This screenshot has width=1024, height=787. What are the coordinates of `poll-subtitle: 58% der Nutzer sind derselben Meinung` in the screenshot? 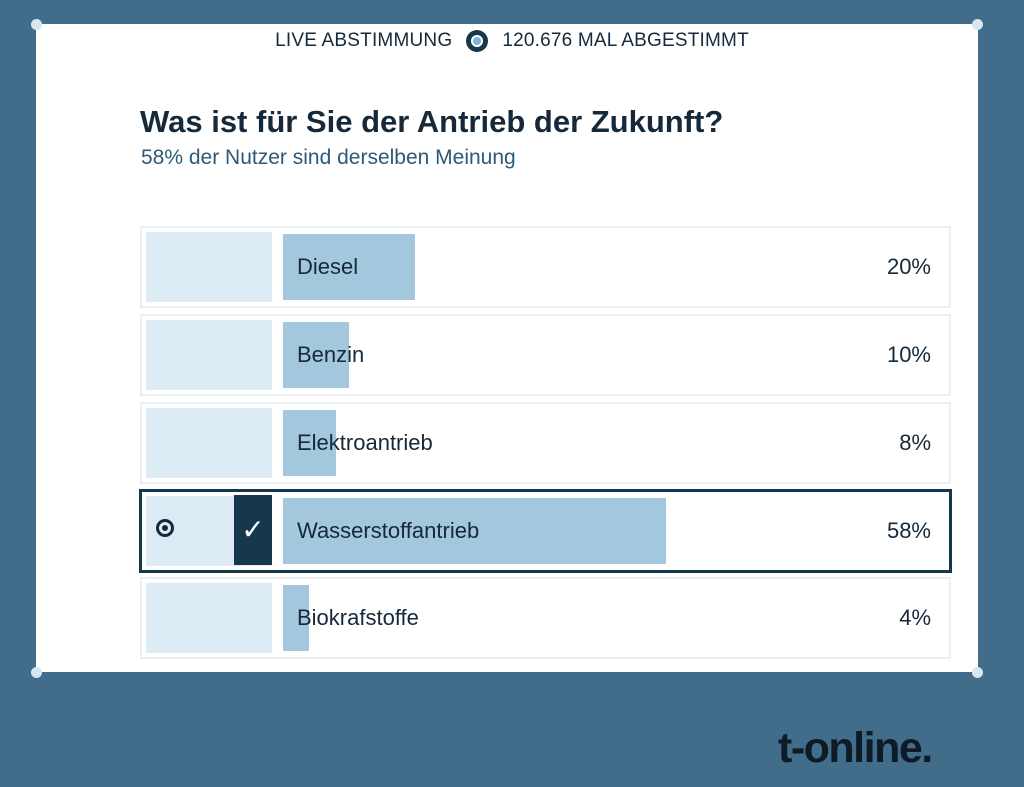 It's located at (328, 157).